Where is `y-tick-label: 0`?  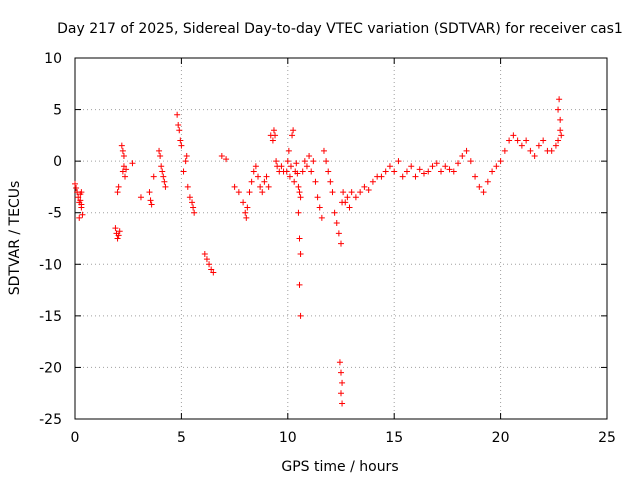 y-tick-label: 0 is located at coordinates (57, 162).